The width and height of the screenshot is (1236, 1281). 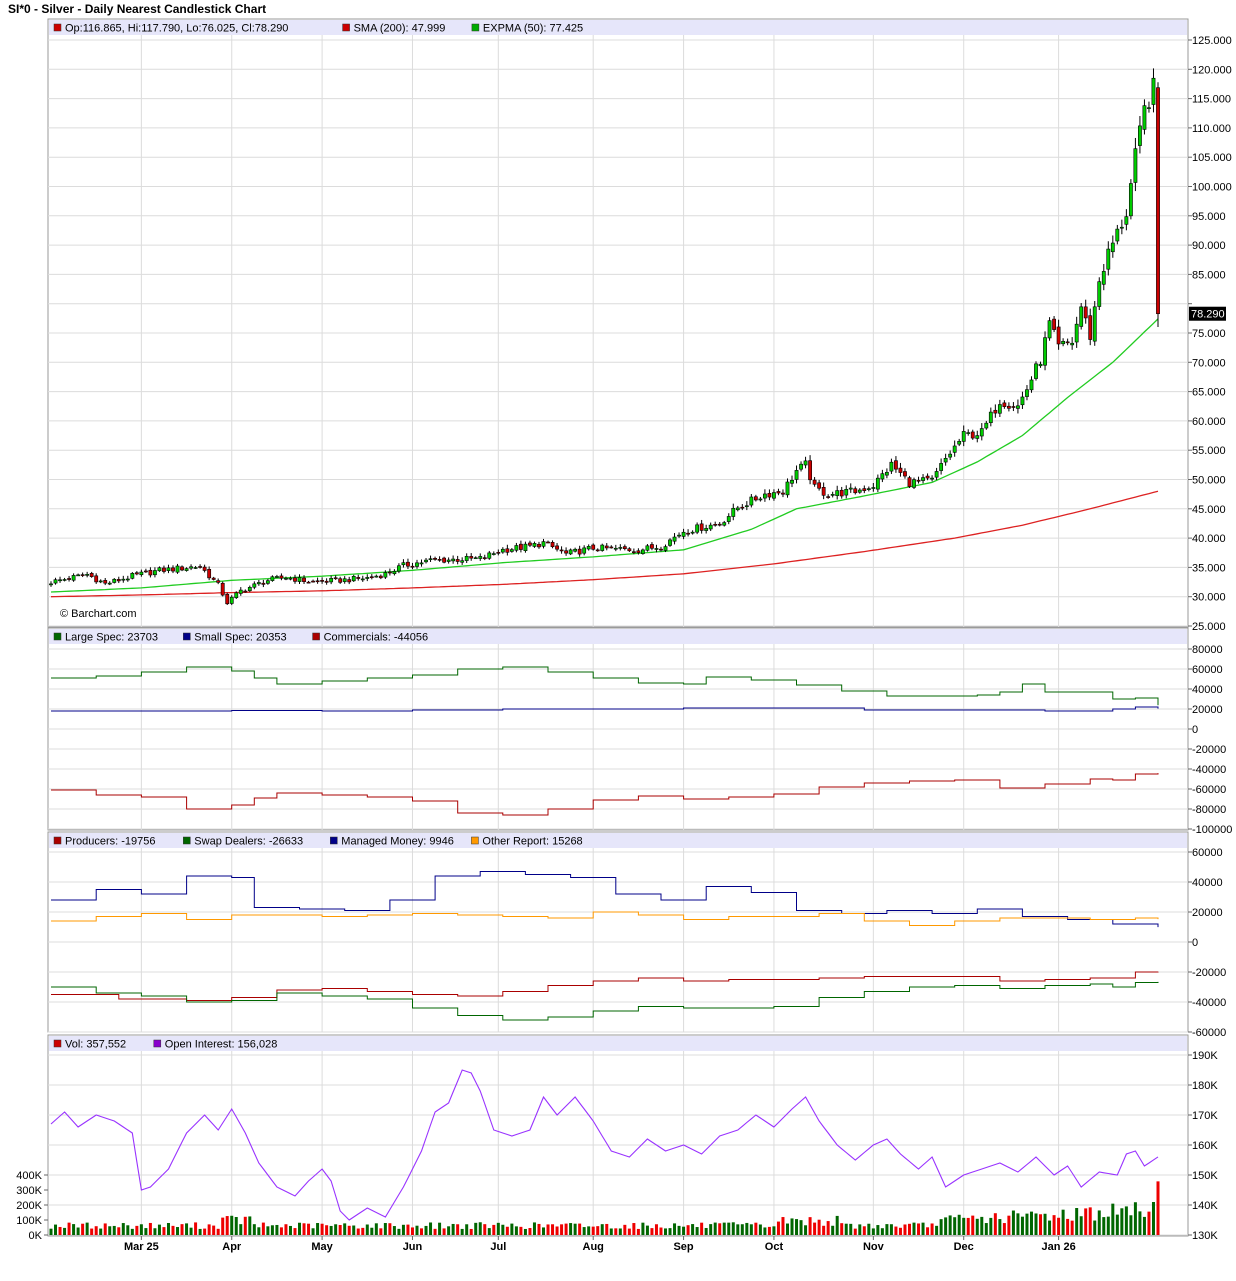 I want to click on x-month-label: Aug, so click(x=593, y=1247).